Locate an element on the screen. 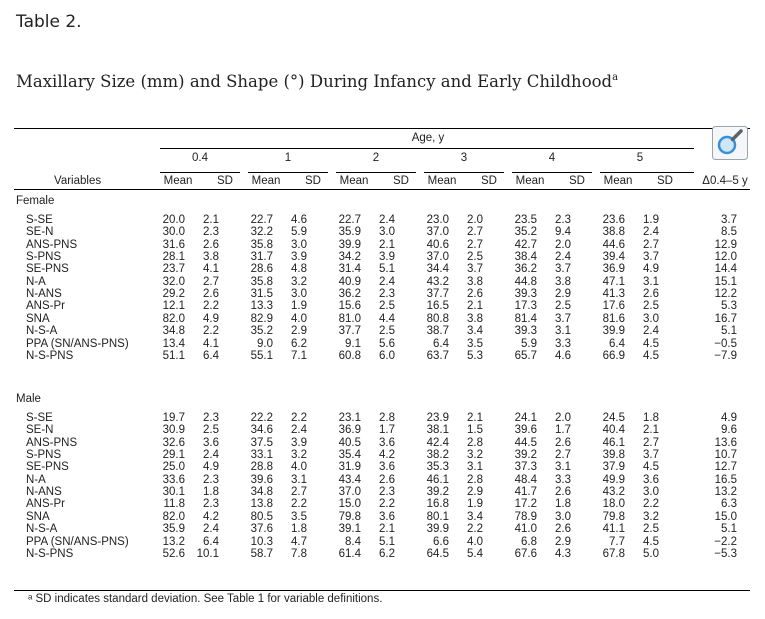 This screenshot has height=619, width=765. table-cell: 15.1 is located at coordinates (725, 281).